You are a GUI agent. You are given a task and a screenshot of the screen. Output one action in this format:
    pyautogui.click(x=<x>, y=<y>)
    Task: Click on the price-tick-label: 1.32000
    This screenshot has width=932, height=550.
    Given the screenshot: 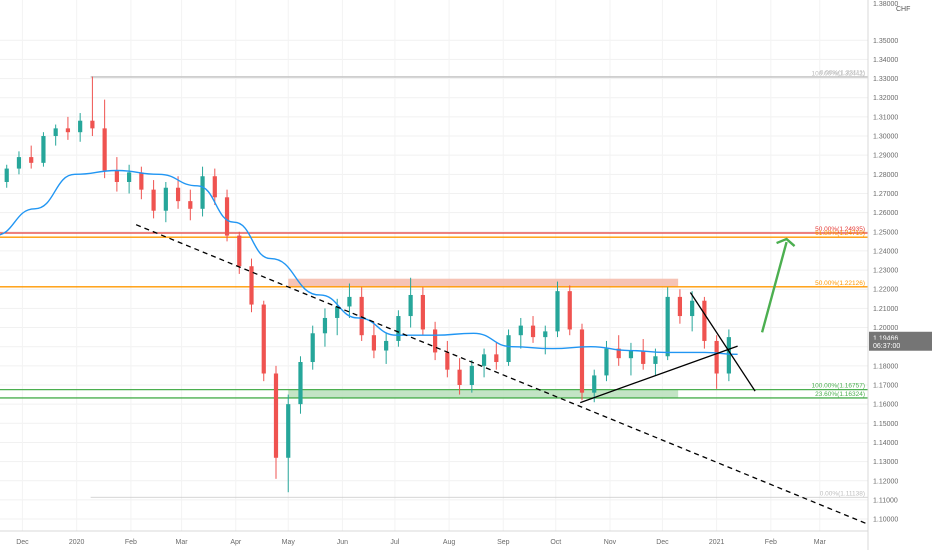 What is the action you would take?
    pyautogui.click(x=885, y=98)
    